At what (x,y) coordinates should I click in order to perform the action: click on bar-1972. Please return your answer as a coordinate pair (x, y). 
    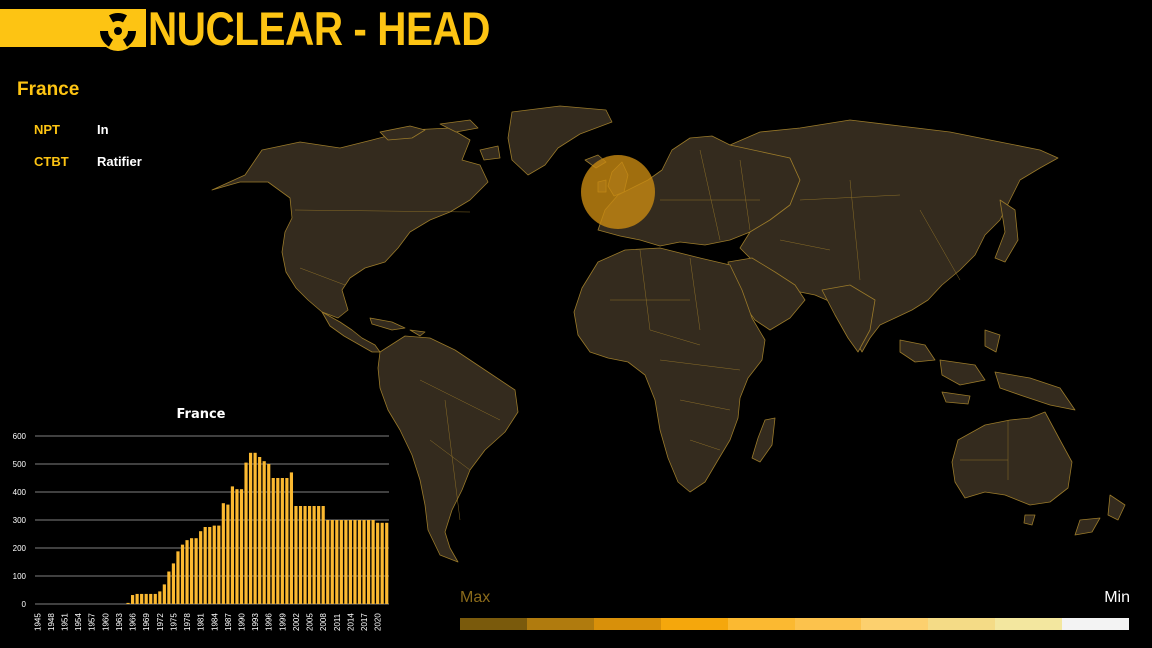
    Looking at the image, I should click on (160, 597).